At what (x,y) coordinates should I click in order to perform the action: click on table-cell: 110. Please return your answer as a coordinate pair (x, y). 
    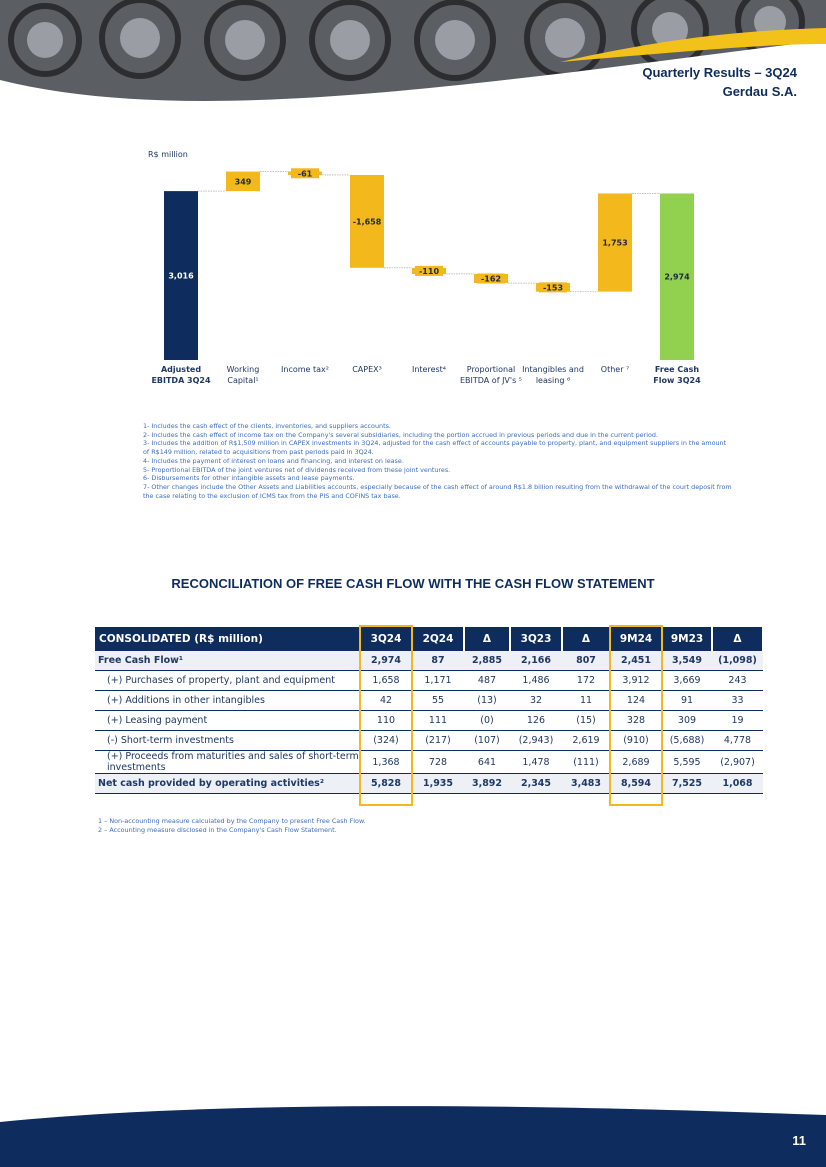
    Looking at the image, I should click on (386, 720).